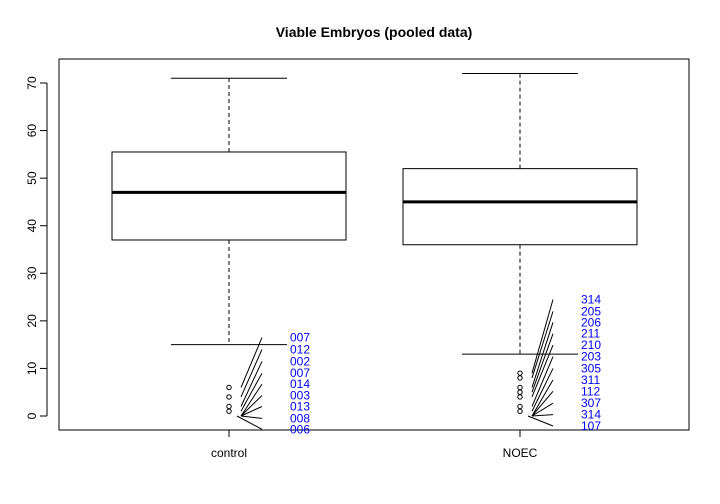 The image size is (720, 504). I want to click on y-tick-label: 0, so click(32, 415).